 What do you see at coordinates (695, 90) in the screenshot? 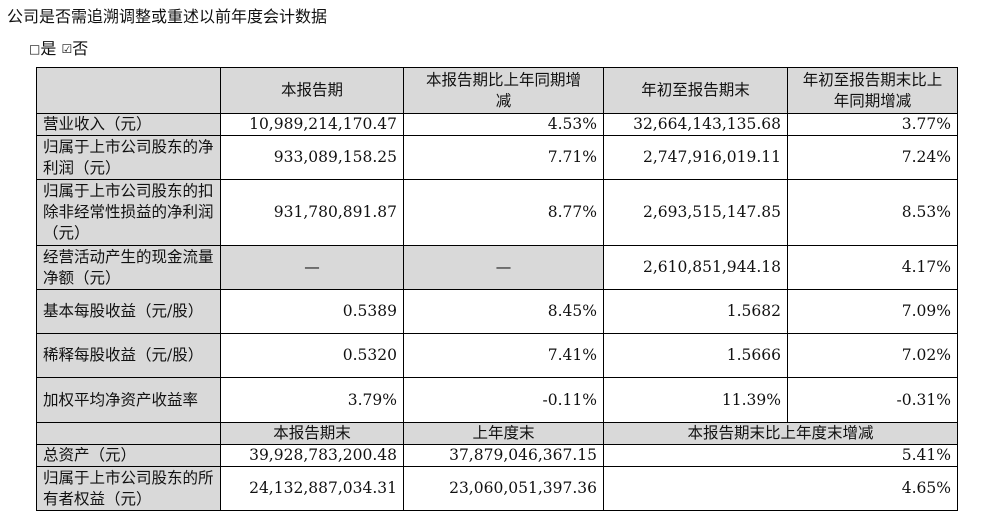
I see `header-cell: 年初至报告期末` at bounding box center [695, 90].